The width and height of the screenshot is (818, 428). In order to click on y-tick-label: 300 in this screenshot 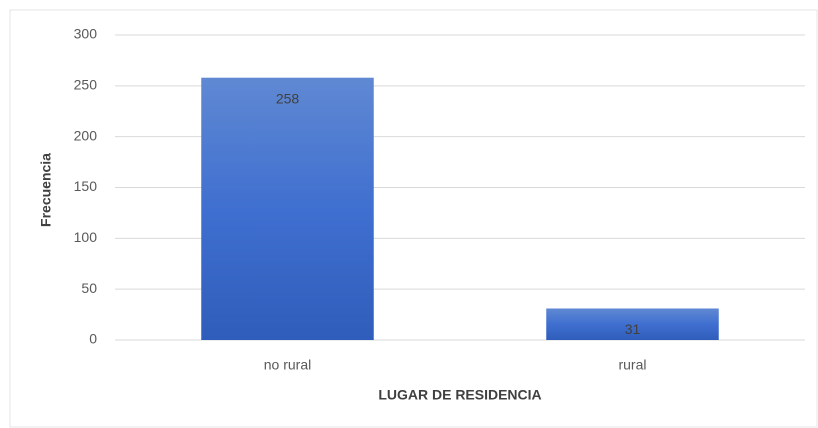, I will do `click(86, 34)`.